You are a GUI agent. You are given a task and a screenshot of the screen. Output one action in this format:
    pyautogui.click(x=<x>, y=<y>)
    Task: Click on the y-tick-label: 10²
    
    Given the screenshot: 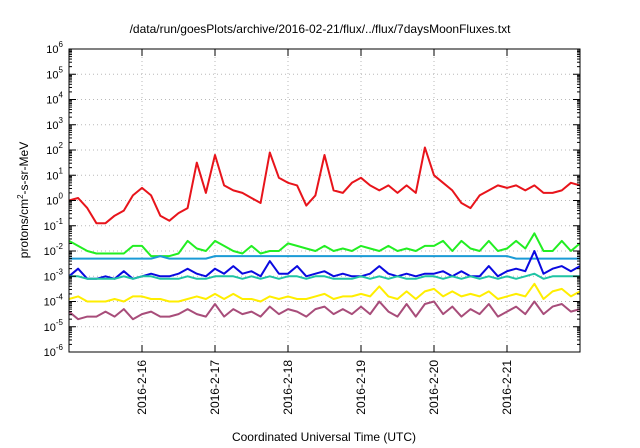 What is the action you would take?
    pyautogui.click(x=54, y=149)
    